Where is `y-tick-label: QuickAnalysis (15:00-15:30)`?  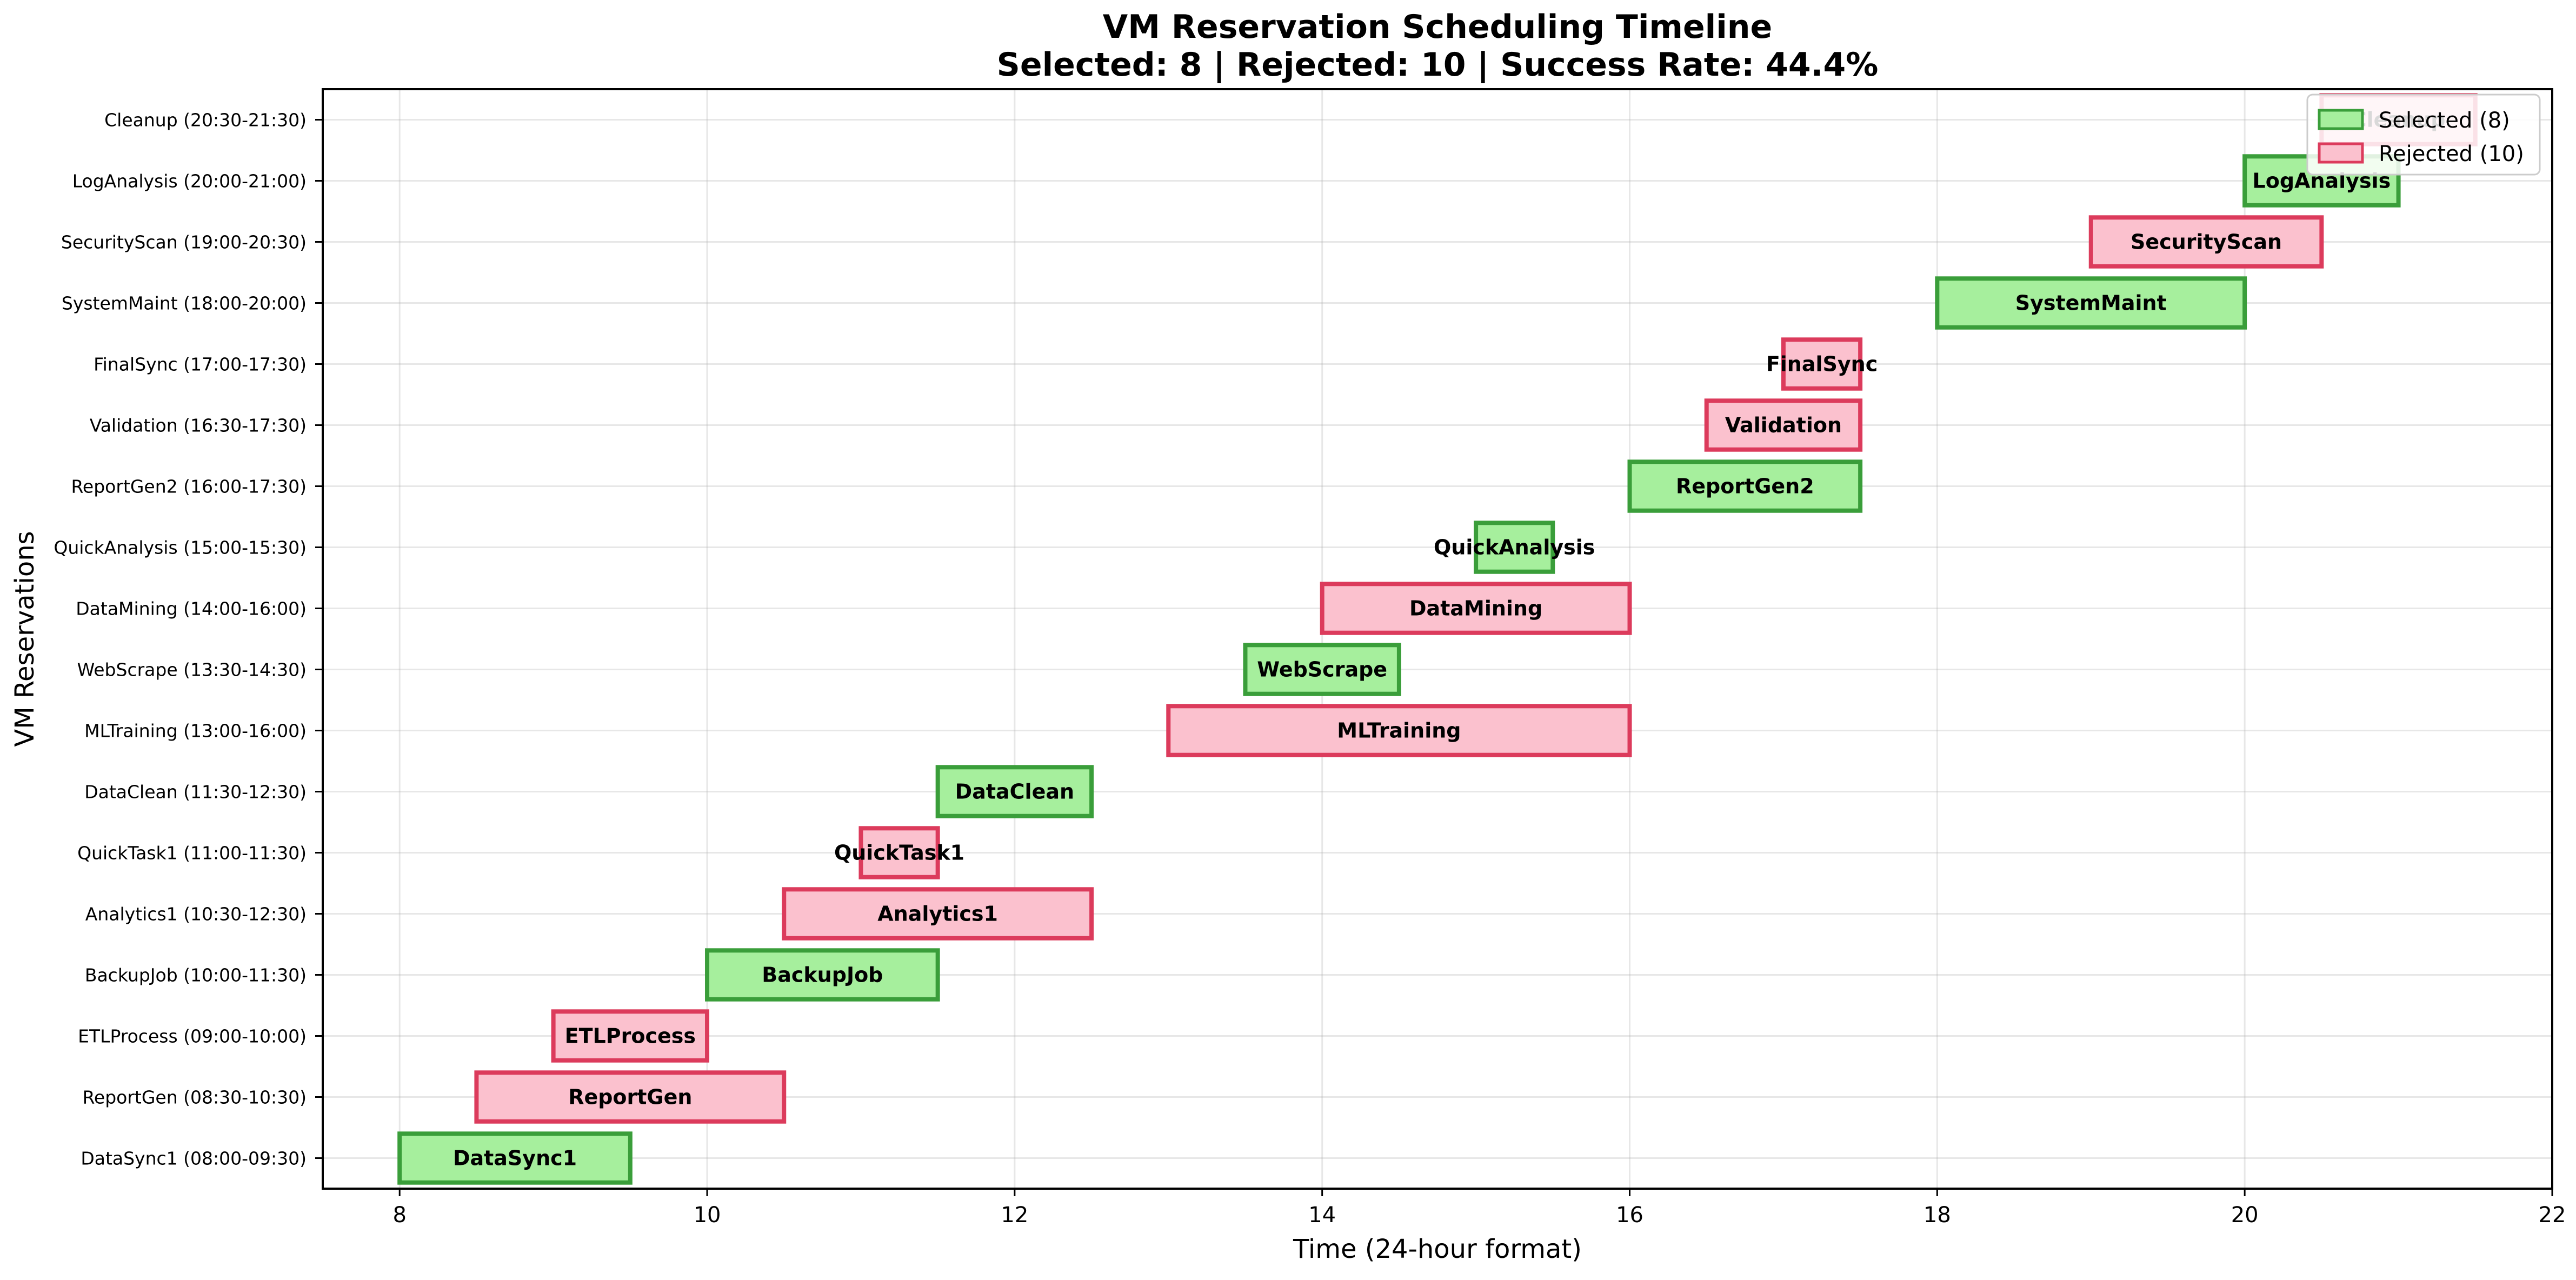
y-tick-label: QuickAnalysis (15:00-15:30) is located at coordinates (180, 547).